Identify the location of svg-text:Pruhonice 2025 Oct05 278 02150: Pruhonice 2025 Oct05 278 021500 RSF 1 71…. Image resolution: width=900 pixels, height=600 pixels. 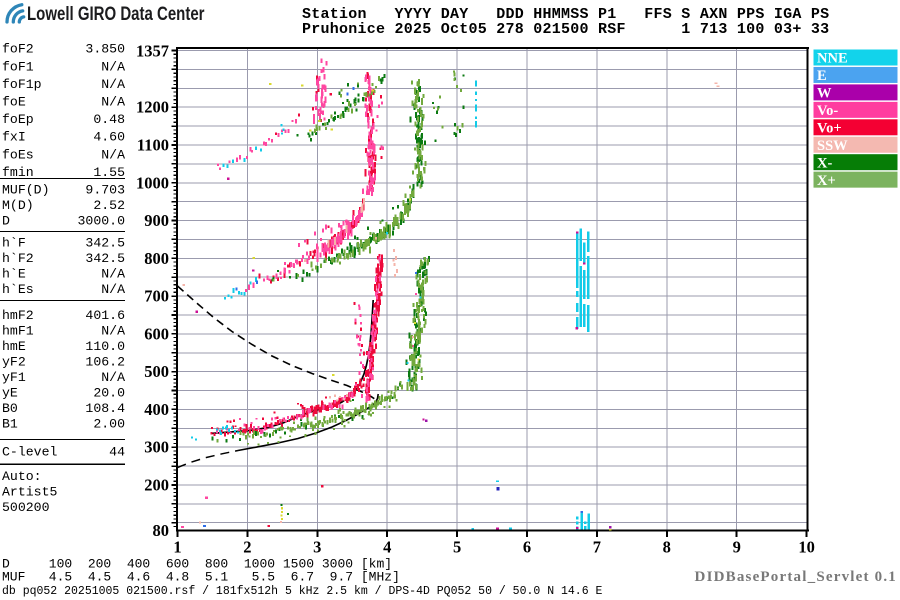
(565, 29).